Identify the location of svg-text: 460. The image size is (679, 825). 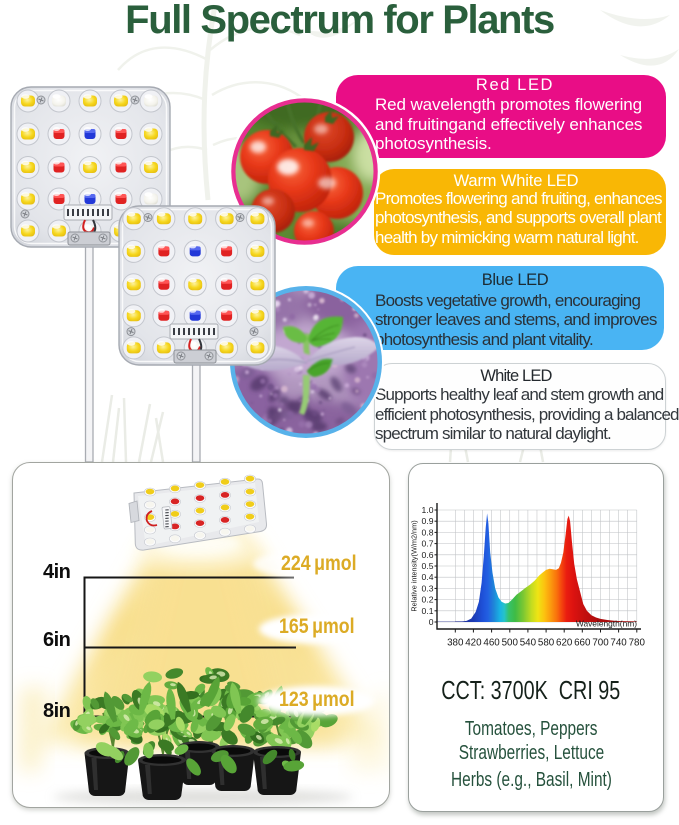
(491, 643).